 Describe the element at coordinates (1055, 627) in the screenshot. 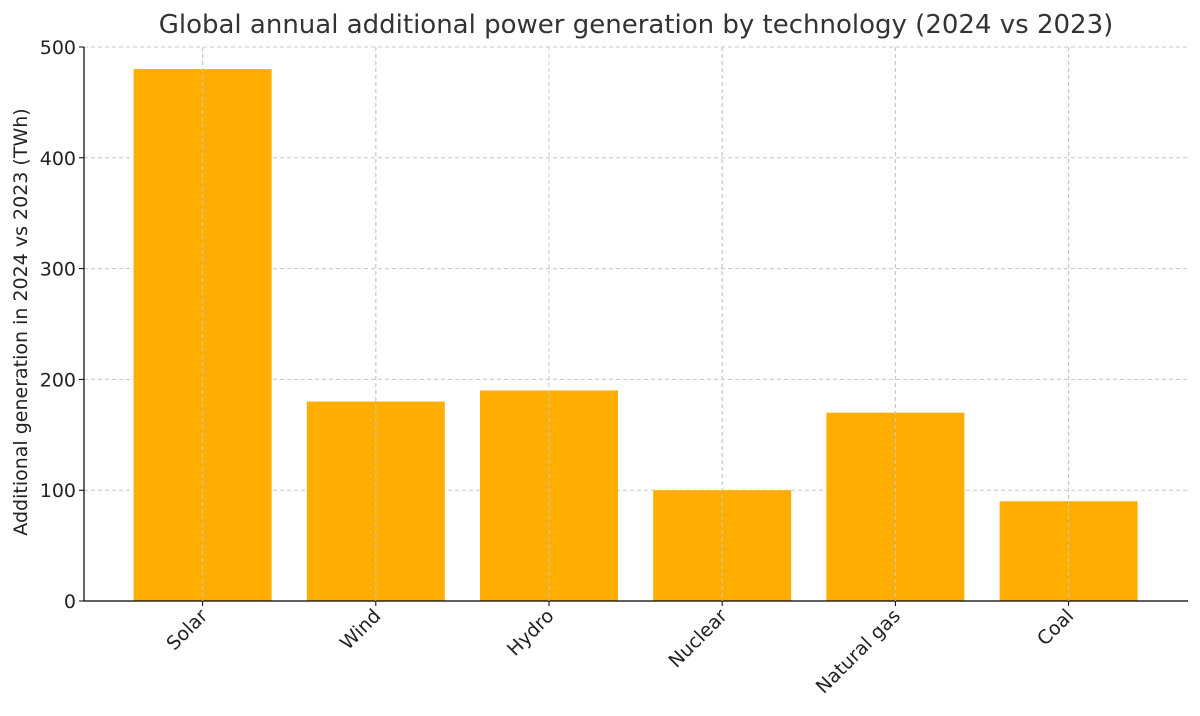

I see `x-tick-label: Coal` at that location.